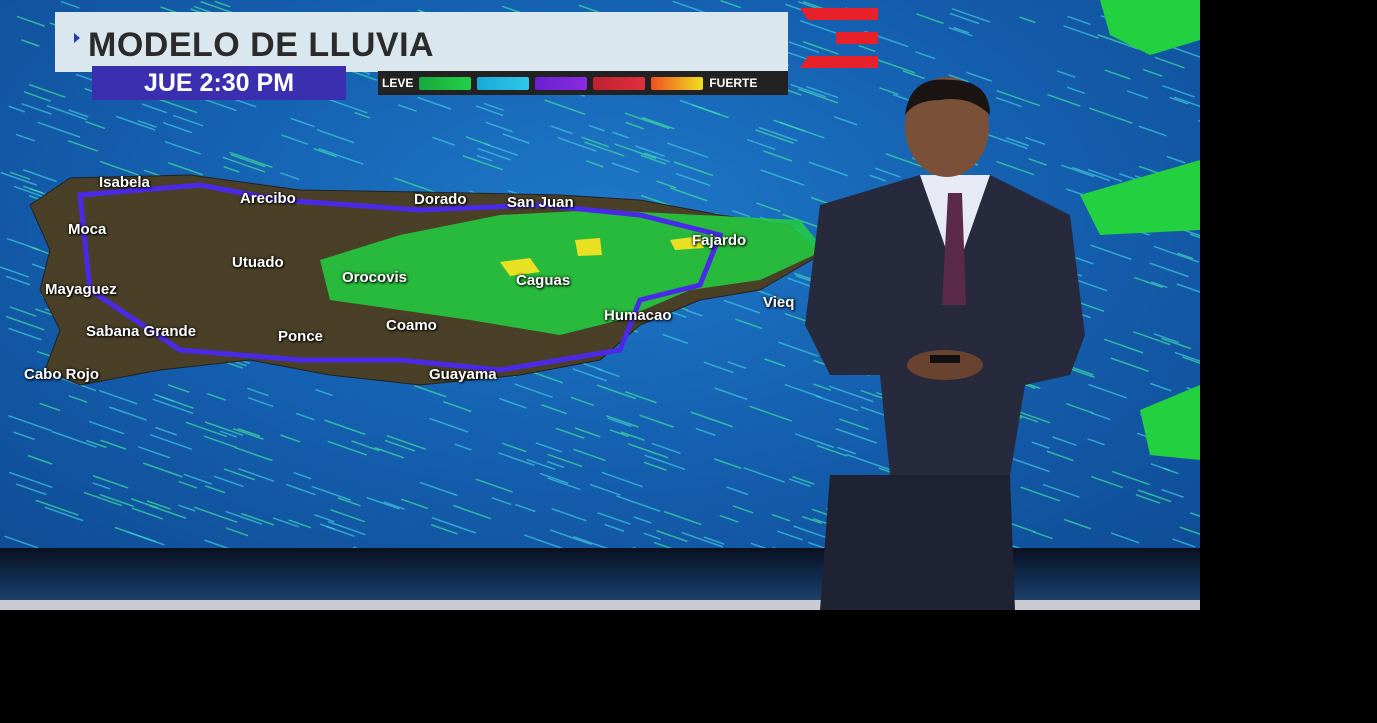  Describe the element at coordinates (779, 302) in the screenshot. I see `city-label: Vieq` at that location.